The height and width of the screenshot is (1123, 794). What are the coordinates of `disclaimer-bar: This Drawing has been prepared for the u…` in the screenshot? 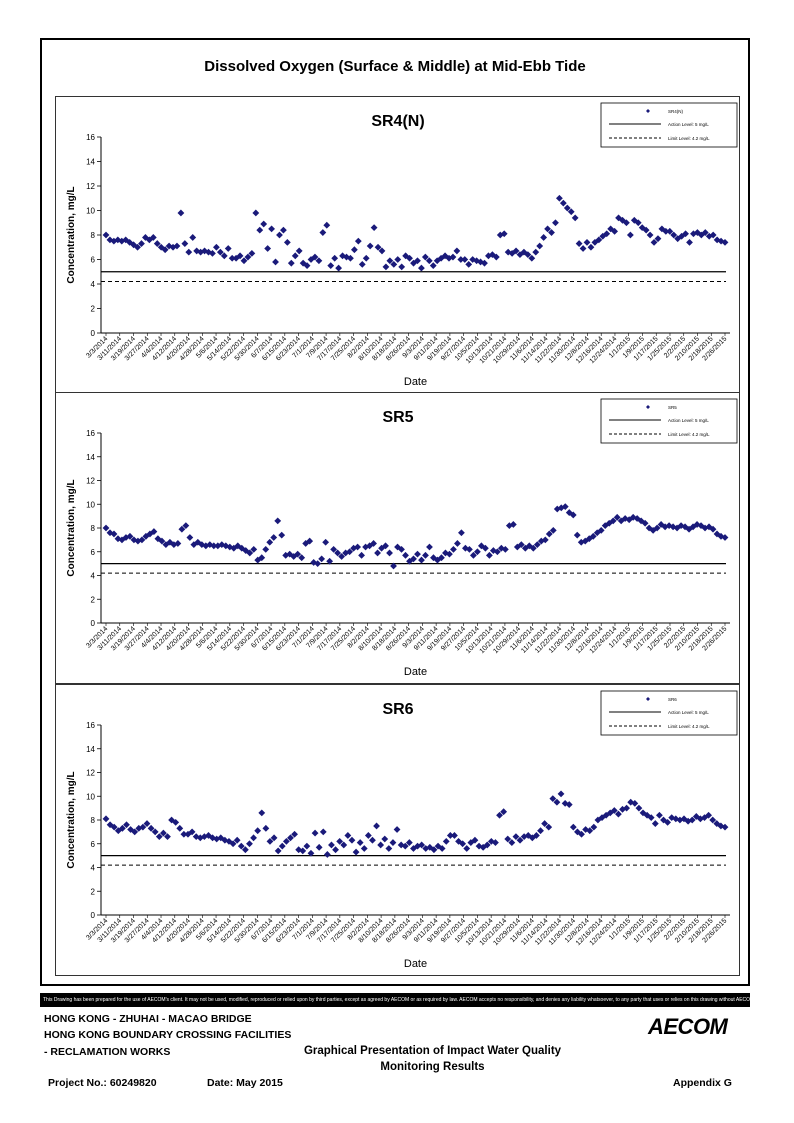 It's located at (395, 1000).